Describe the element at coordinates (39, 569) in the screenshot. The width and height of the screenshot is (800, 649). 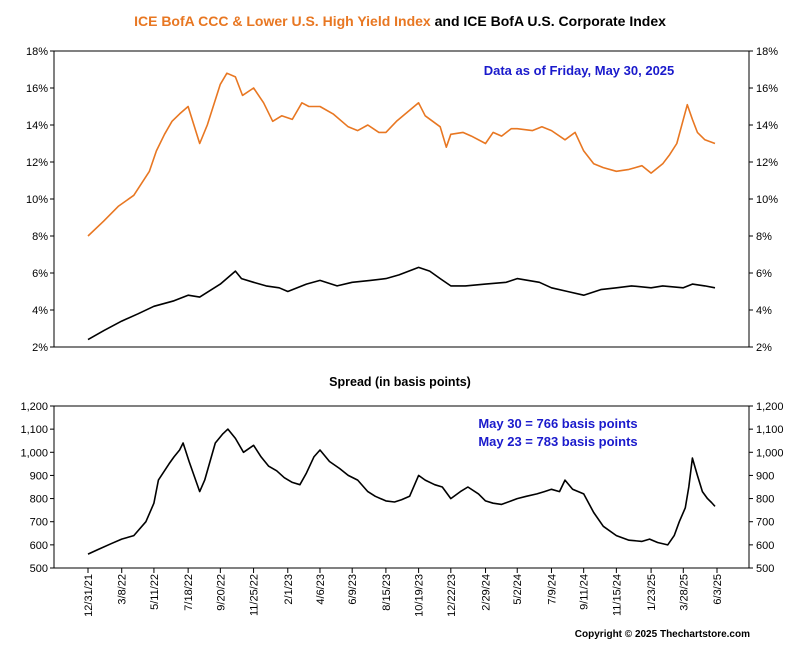
I see `bottom-y-tick-label-left: 500` at that location.